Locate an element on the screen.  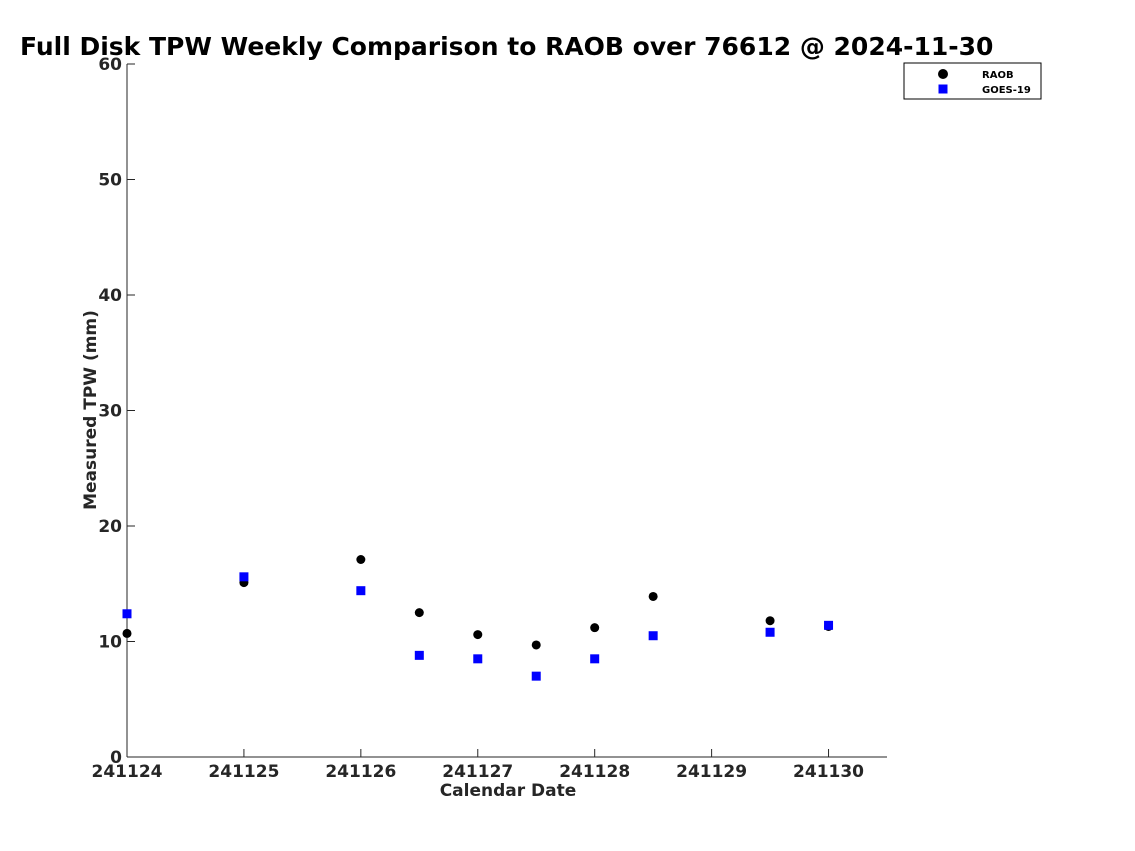
y-ticks: 0 10 20 30 40 50 60 is located at coordinates (116, 411).